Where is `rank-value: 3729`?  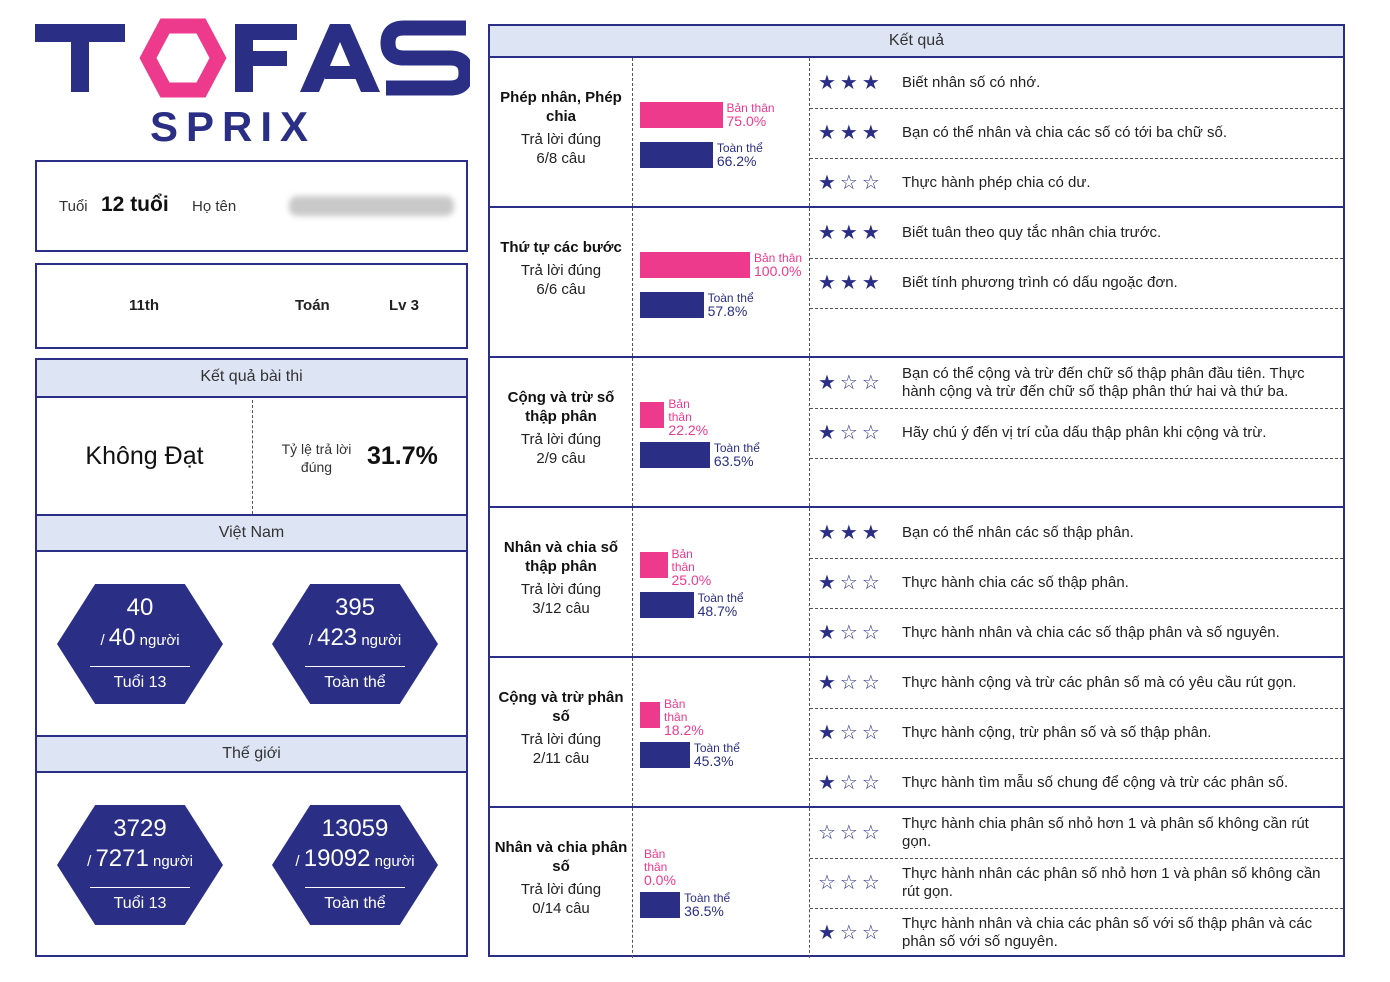
rank-value: 3729 is located at coordinates (140, 828).